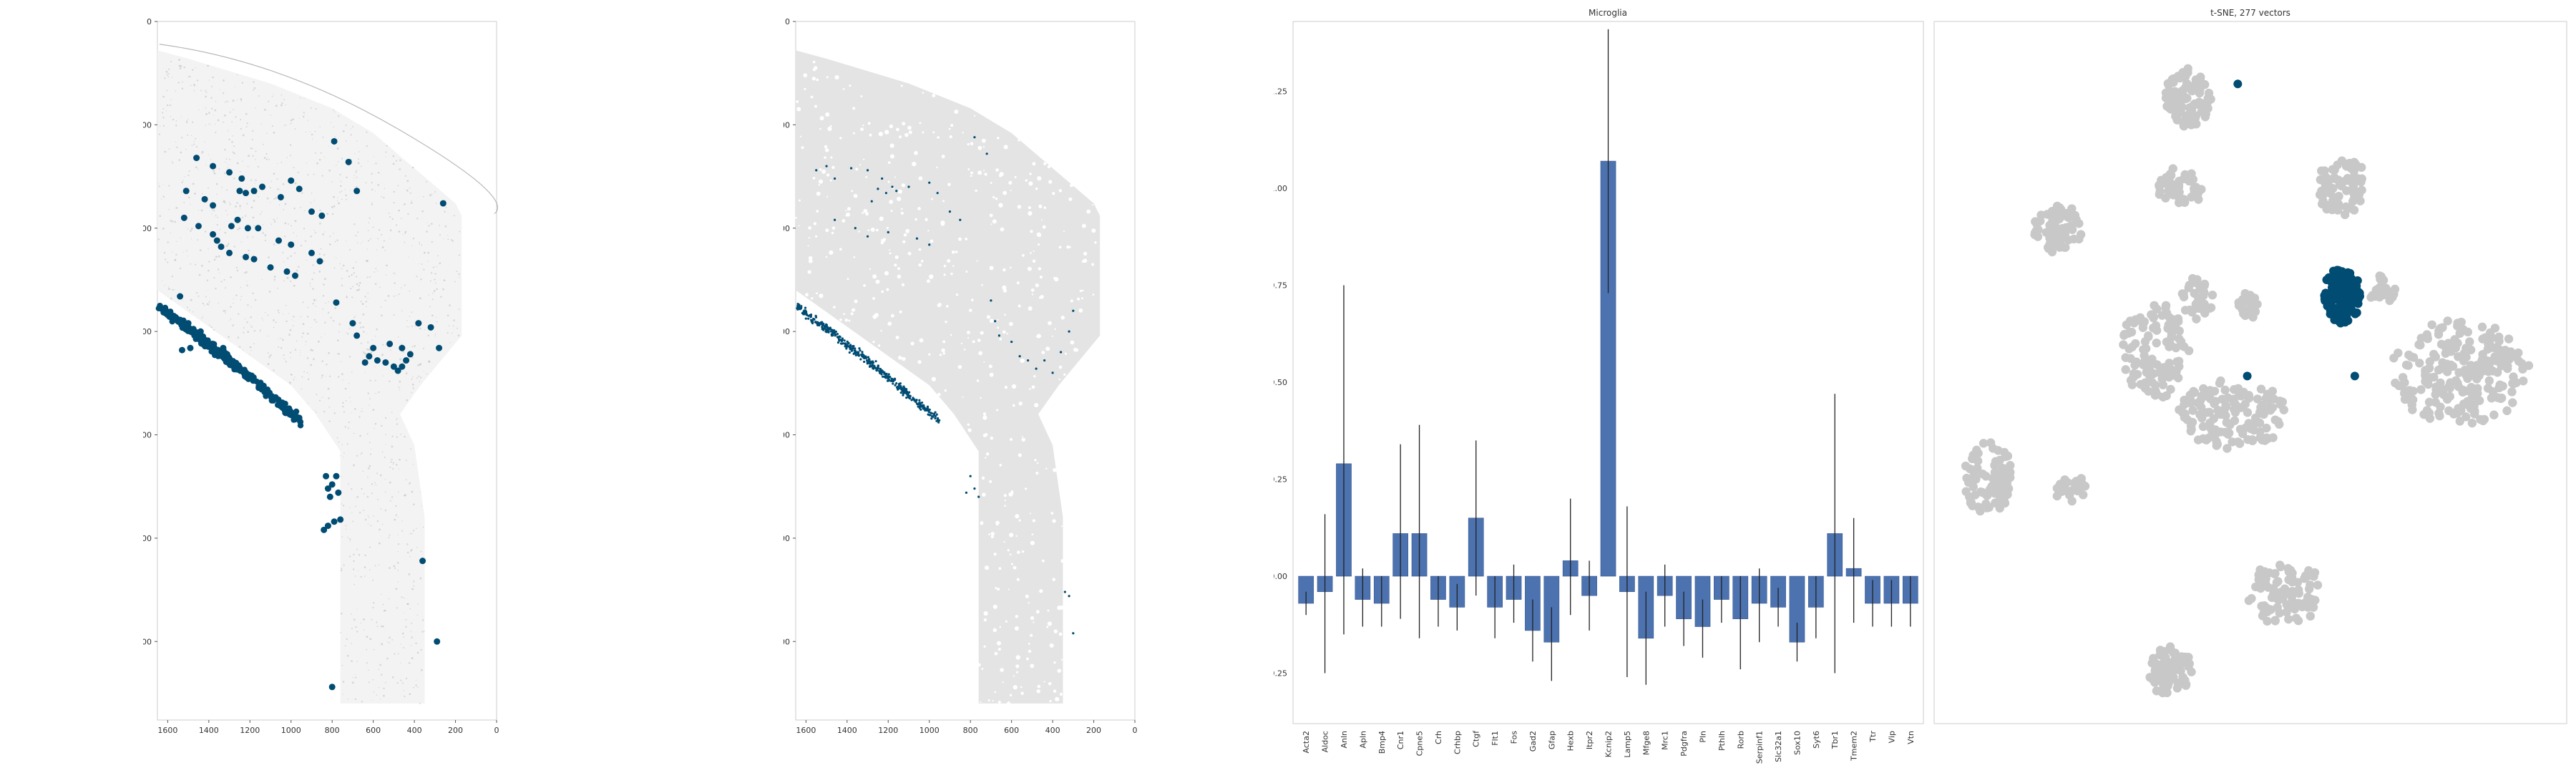  Describe the element at coordinates (327, 374) in the screenshot. I see `left-tissue-image` at that location.